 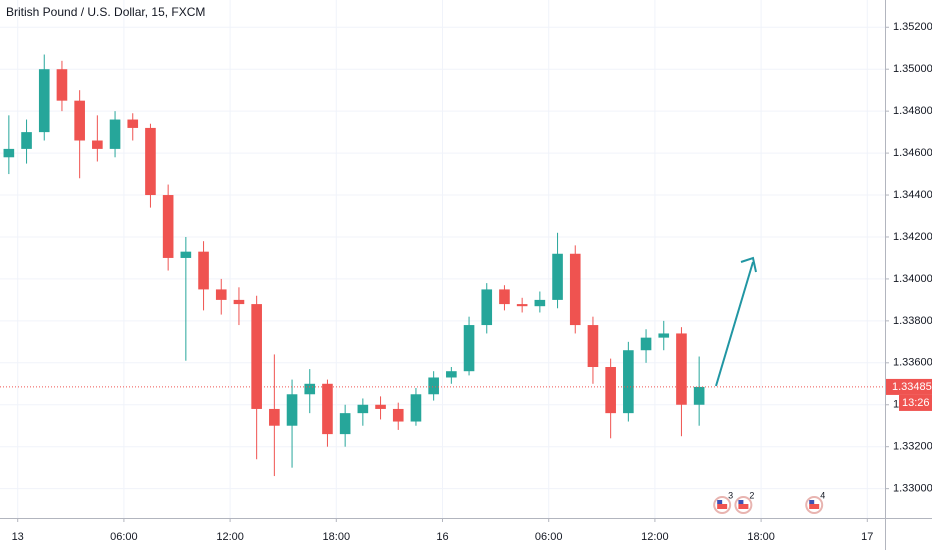 I want to click on y-tick-label: 1.34600, so click(x=912, y=153).